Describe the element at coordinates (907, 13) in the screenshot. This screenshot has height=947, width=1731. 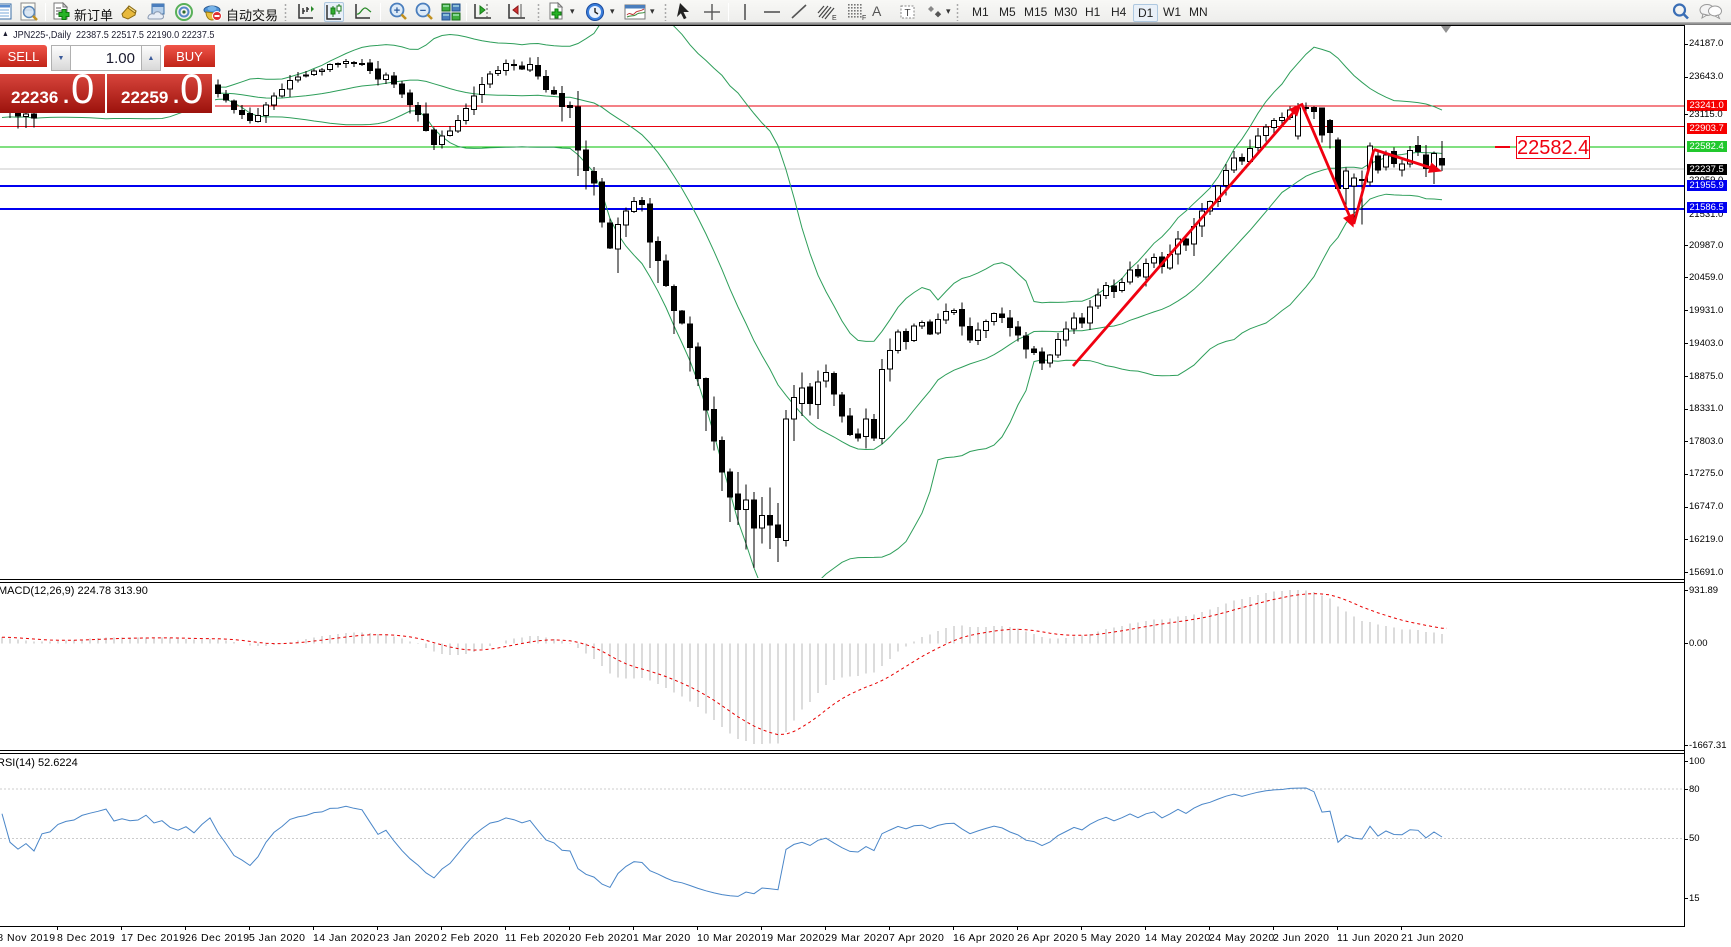
I see `svg-text: T` at that location.